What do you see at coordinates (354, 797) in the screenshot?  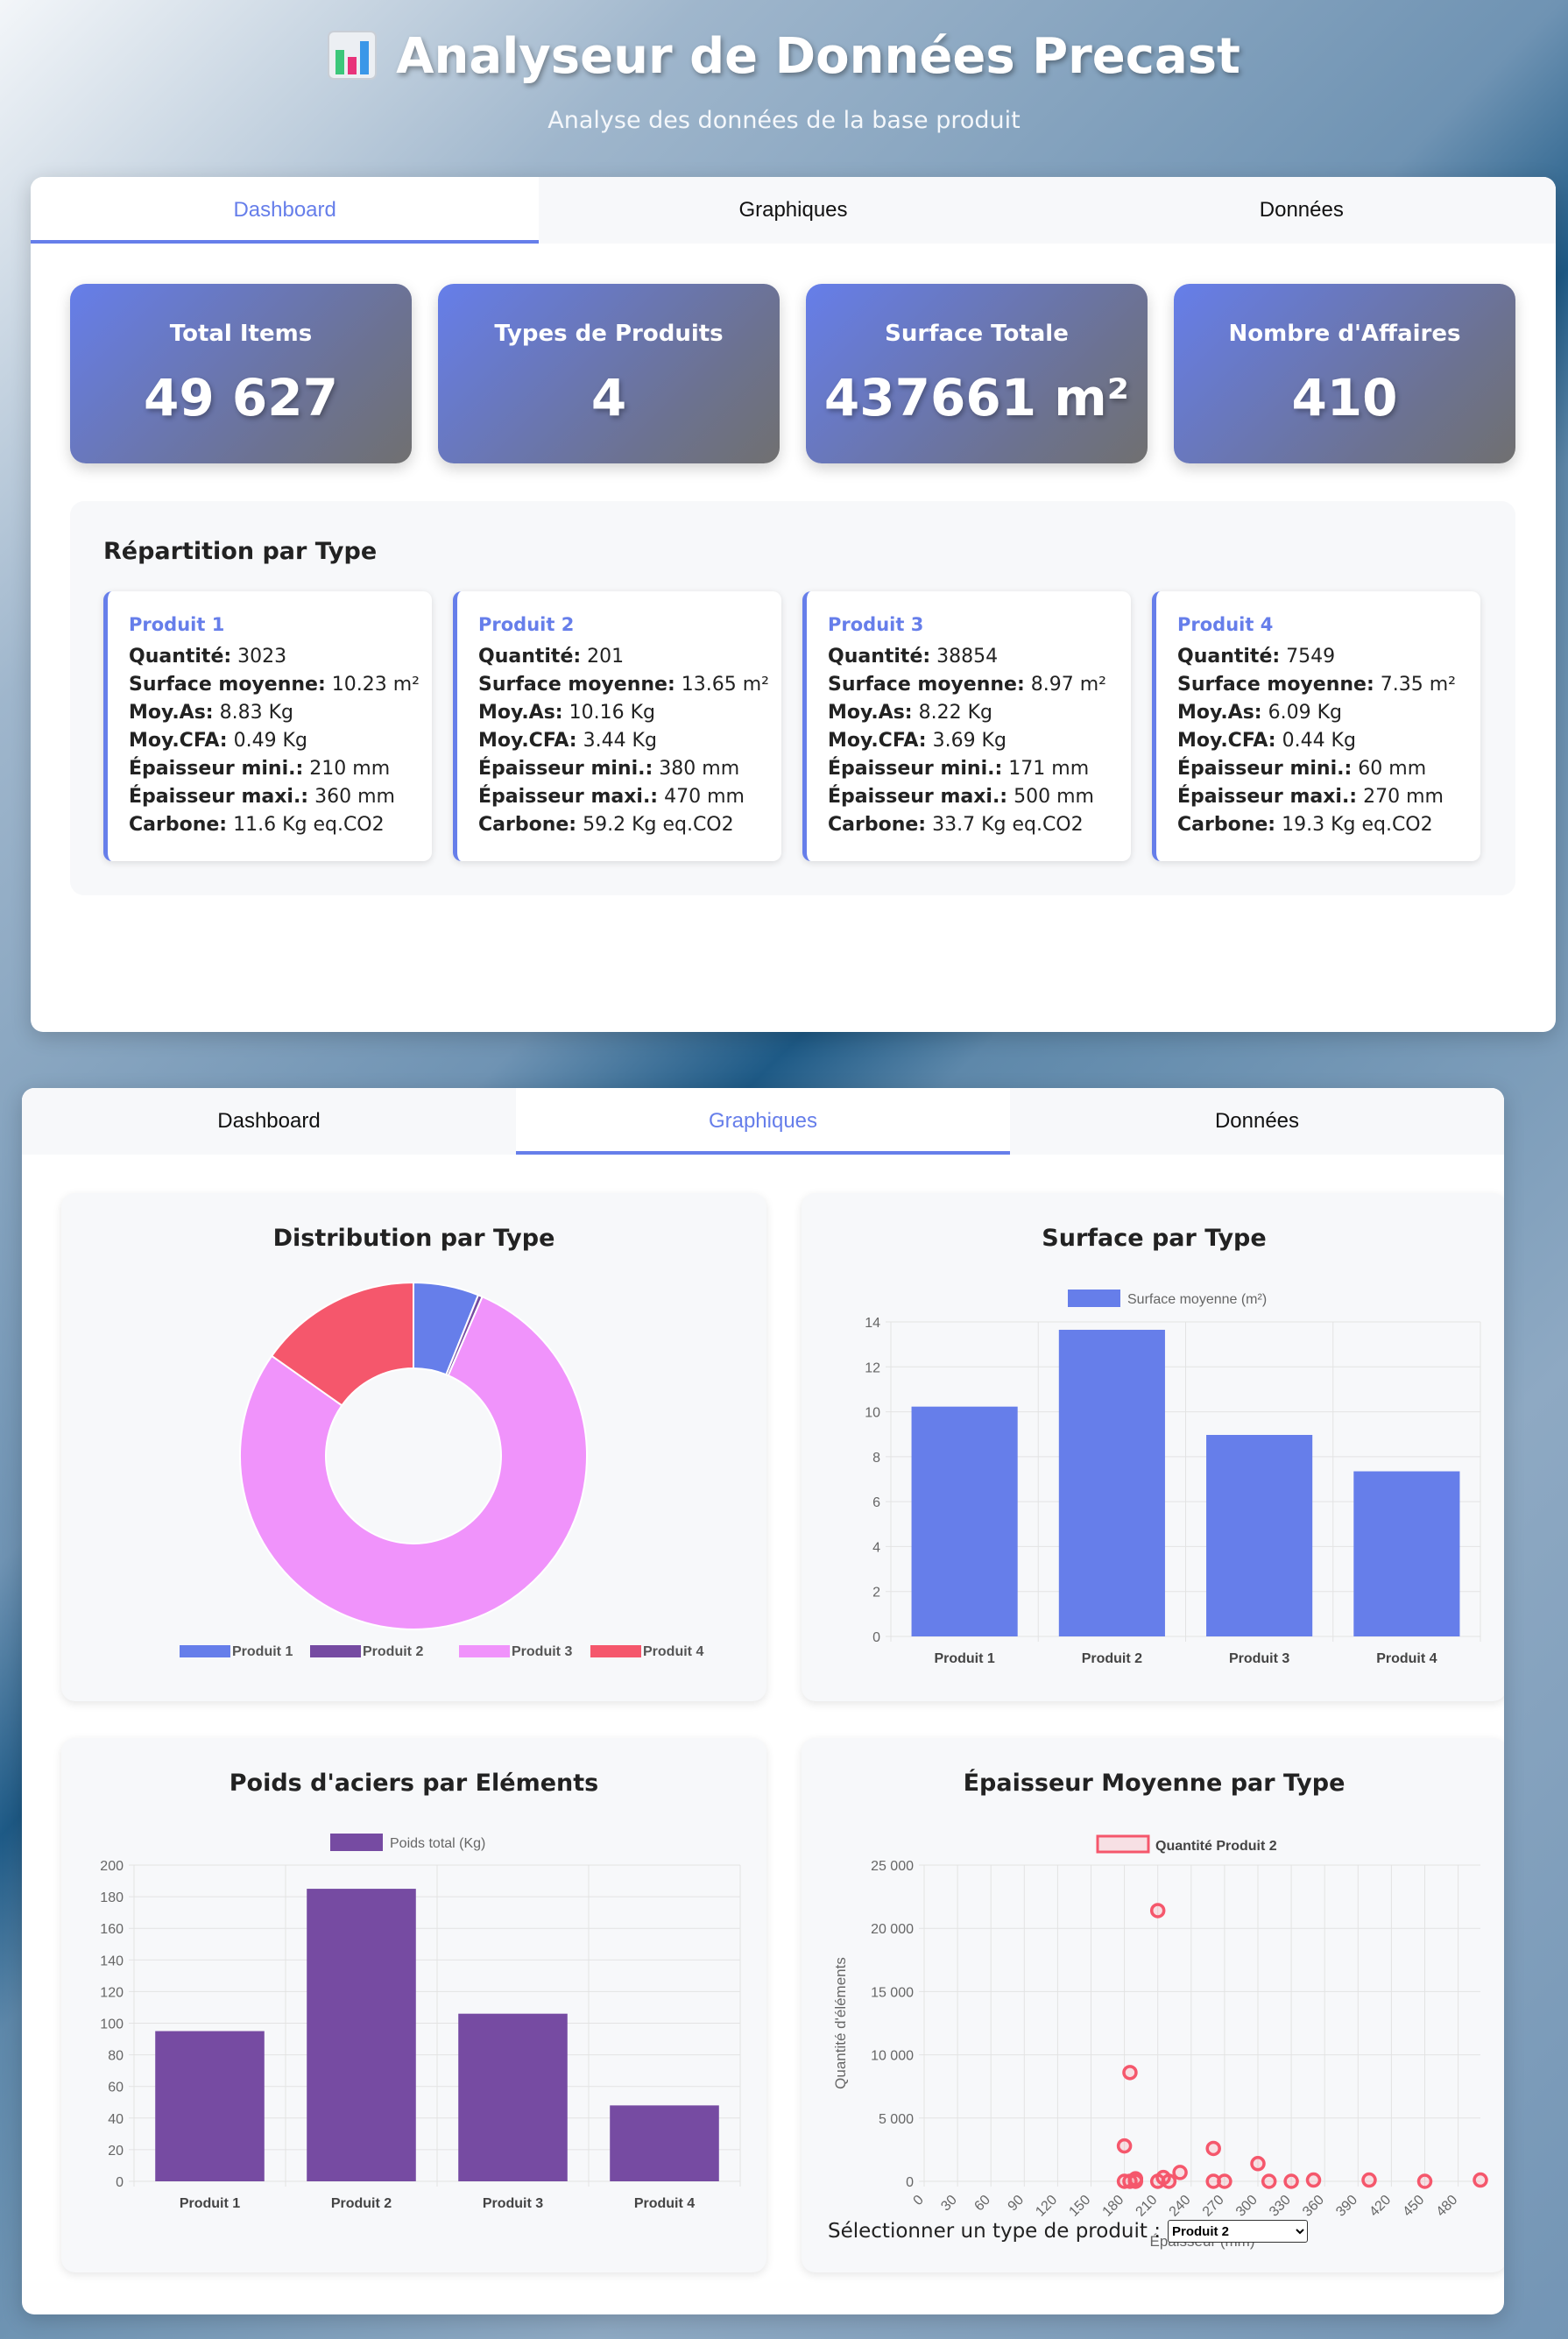 I see `row-value: 360 mm` at bounding box center [354, 797].